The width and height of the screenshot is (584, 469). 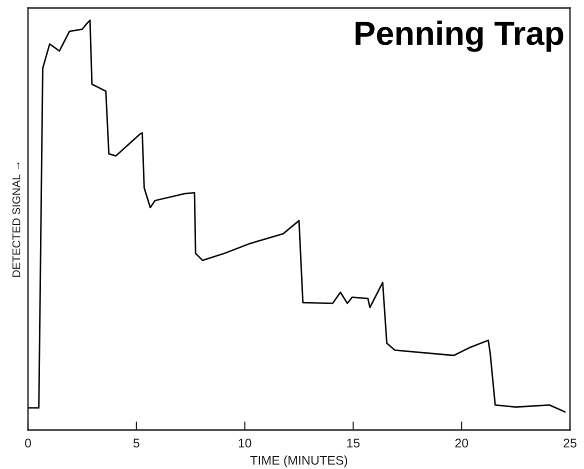 I want to click on x-tick-label: 0, so click(x=28, y=443).